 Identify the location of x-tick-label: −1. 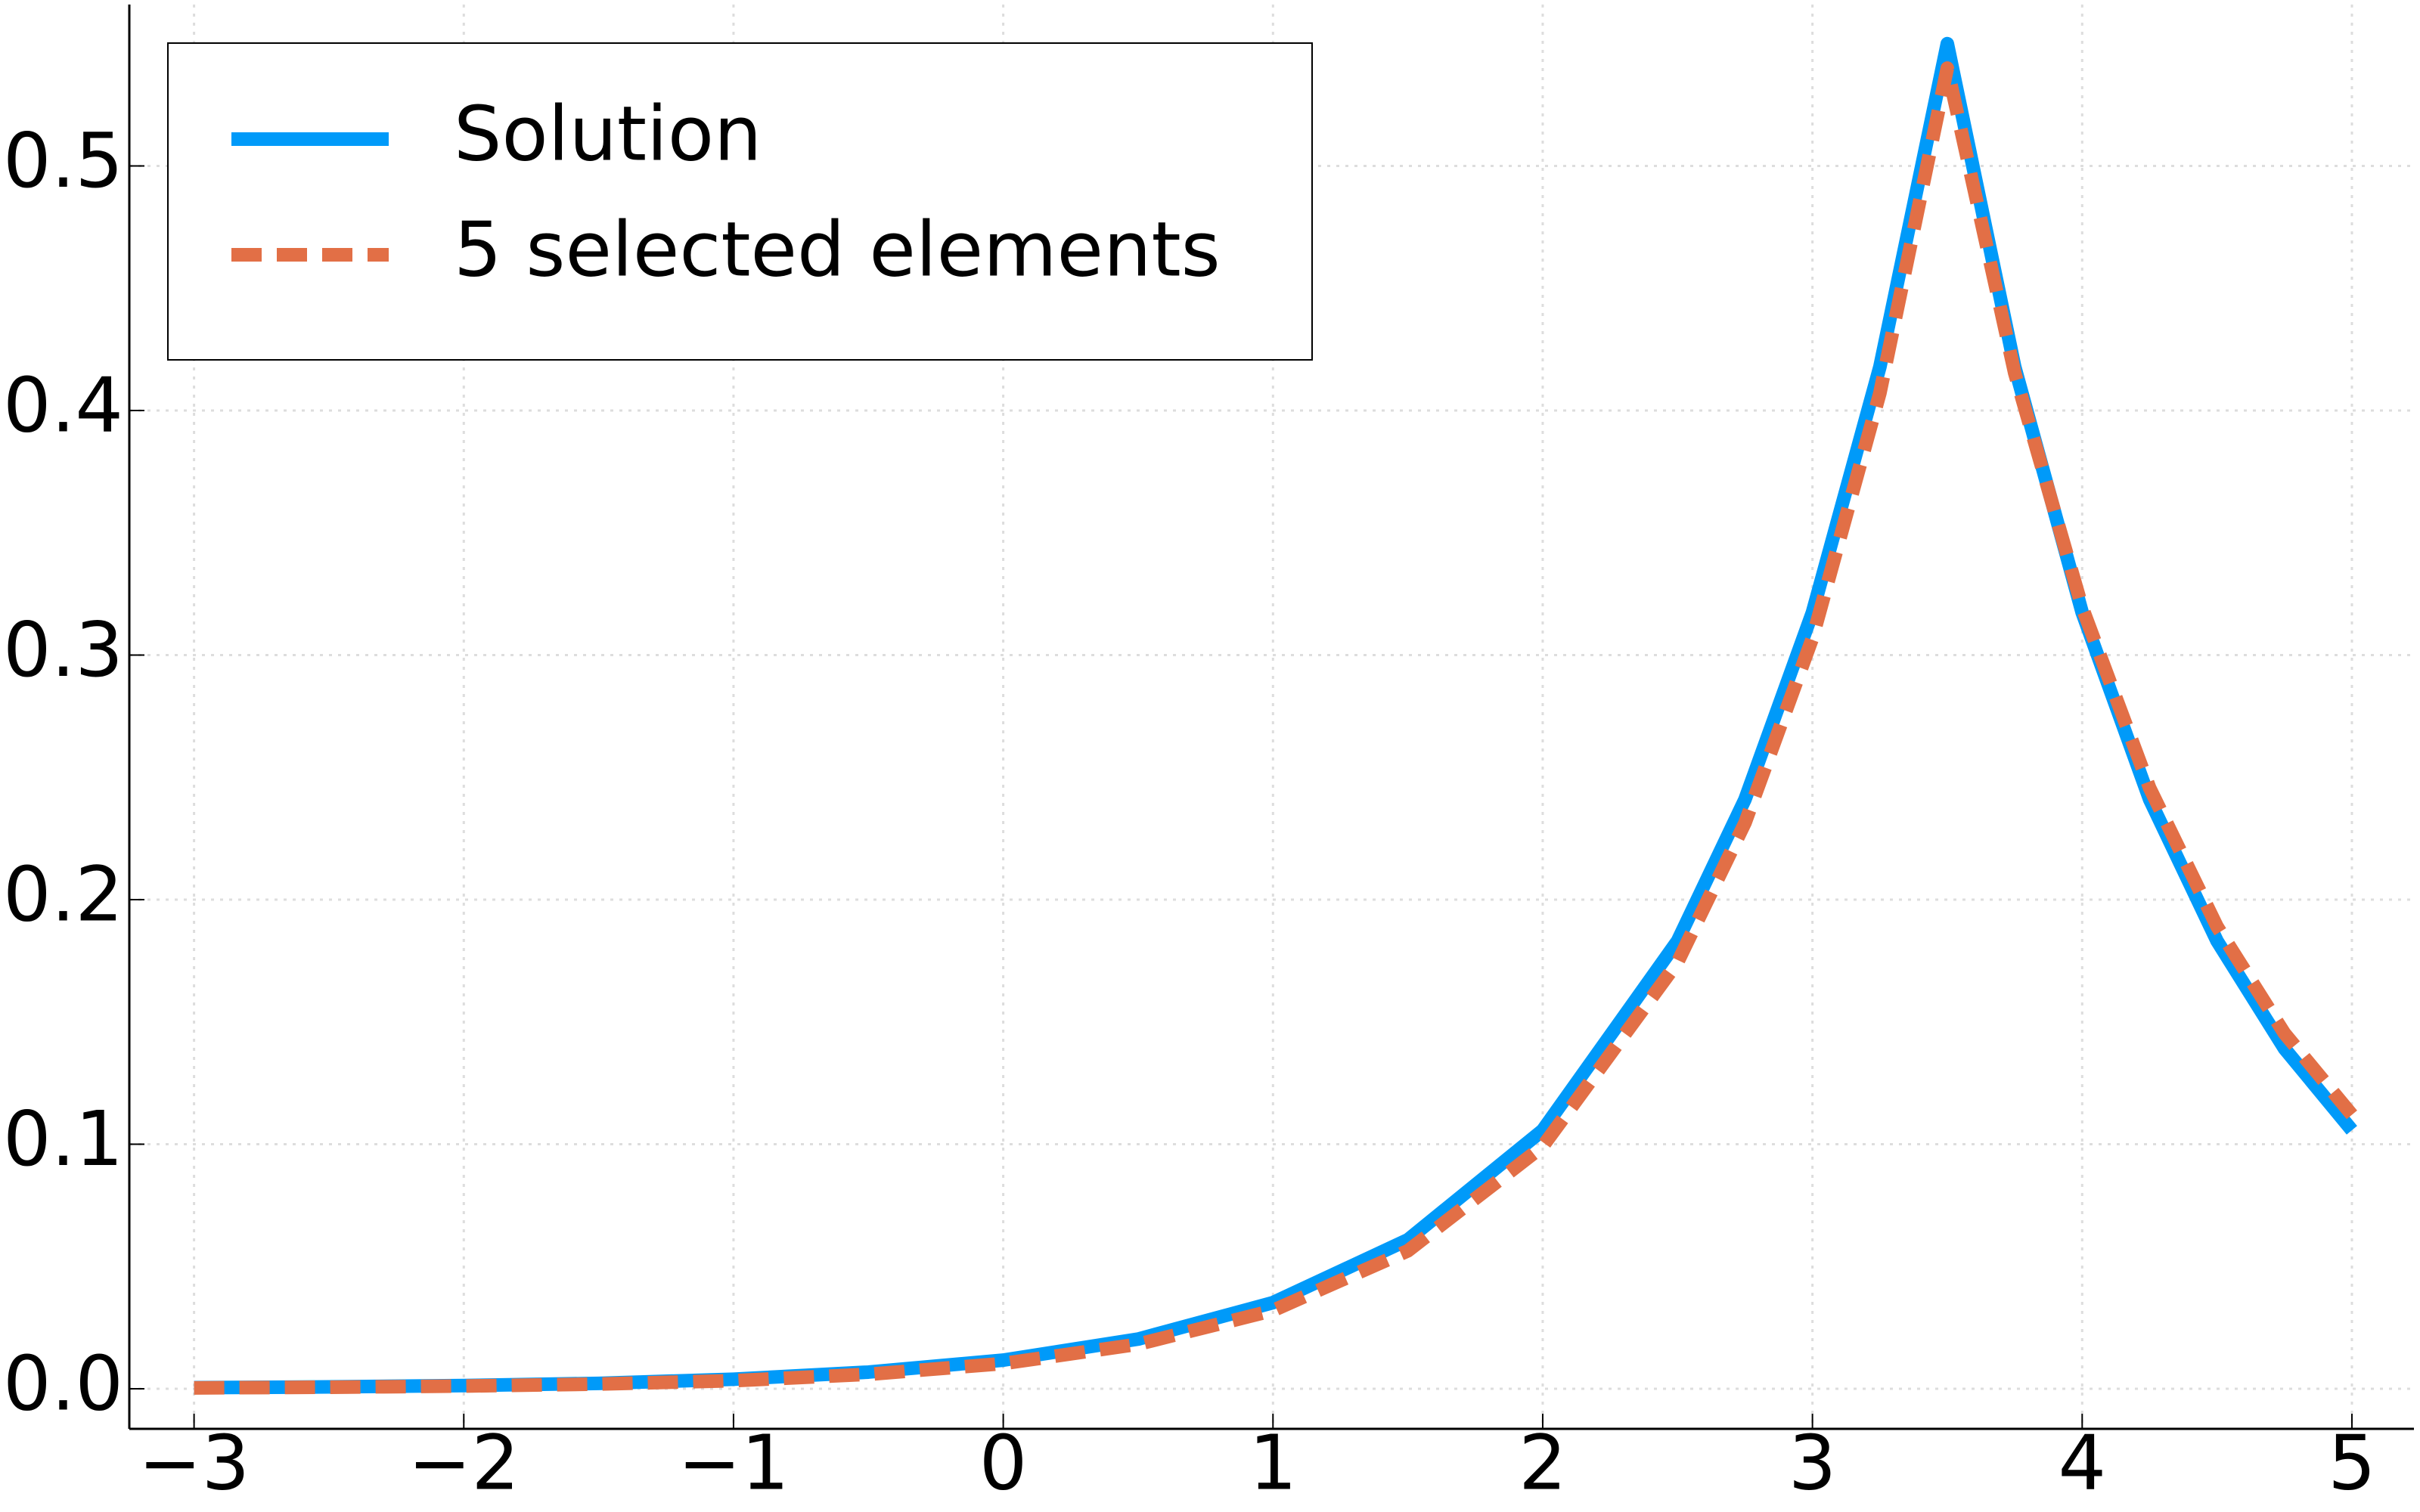
(733, 1462).